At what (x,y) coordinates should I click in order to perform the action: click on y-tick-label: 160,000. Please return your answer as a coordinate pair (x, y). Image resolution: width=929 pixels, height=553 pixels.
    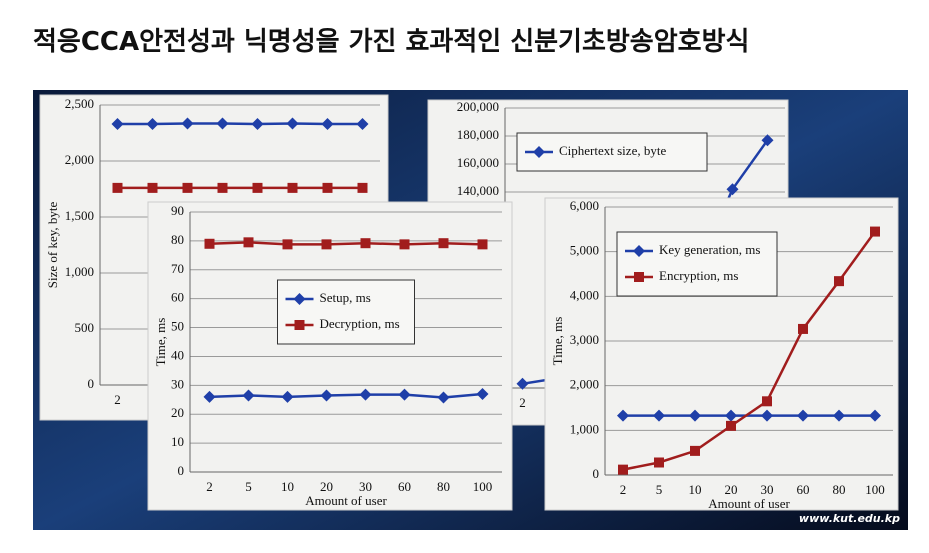
    Looking at the image, I should click on (478, 162).